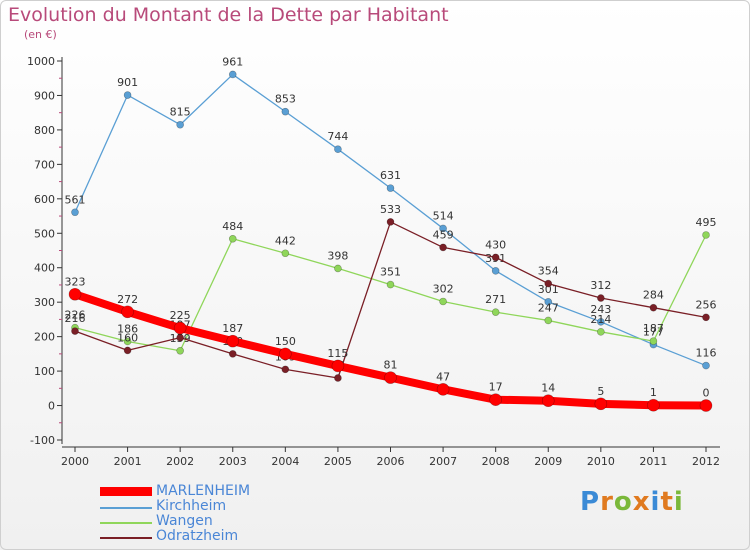 The height and width of the screenshot is (550, 750). Describe the element at coordinates (128, 461) in the screenshot. I see `x-tick-label: 2001` at that location.